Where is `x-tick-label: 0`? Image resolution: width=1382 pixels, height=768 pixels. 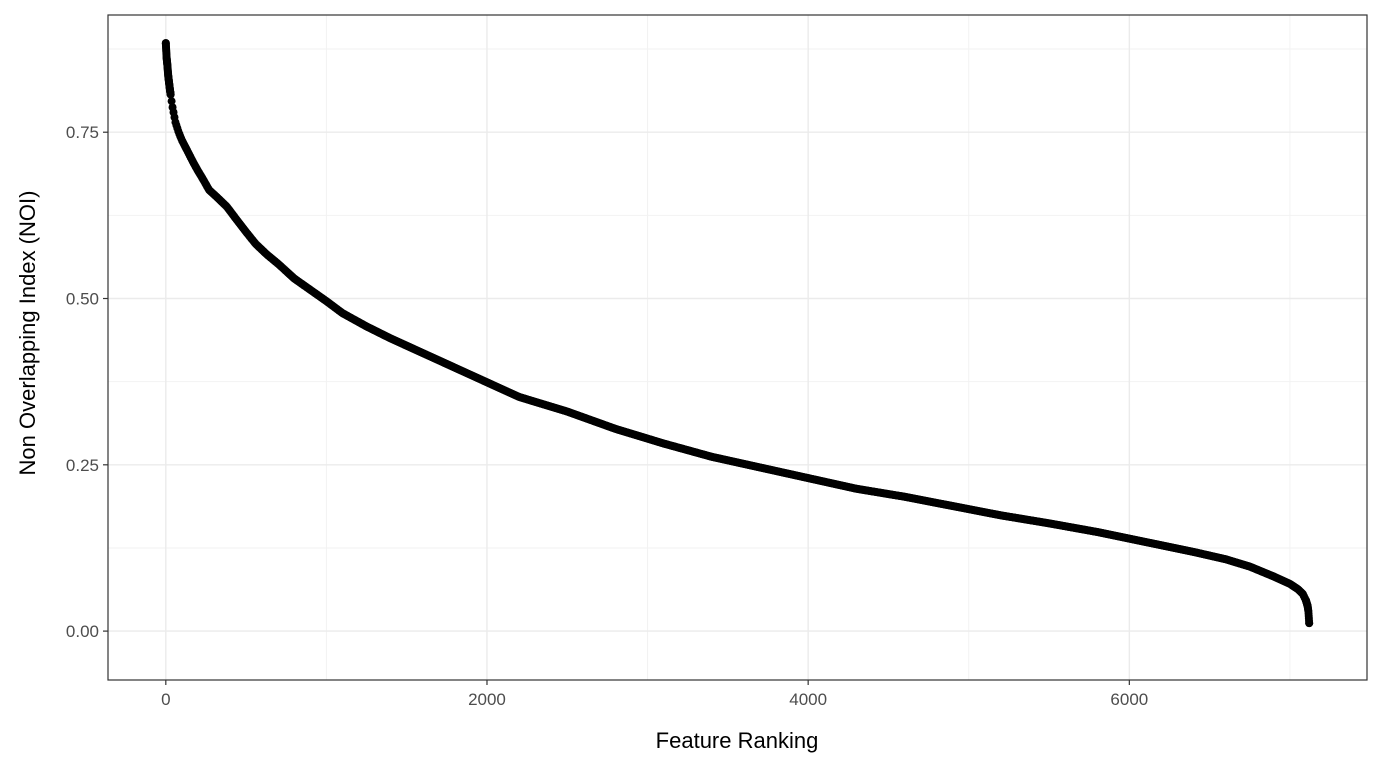 x-tick-label: 0 is located at coordinates (165, 699).